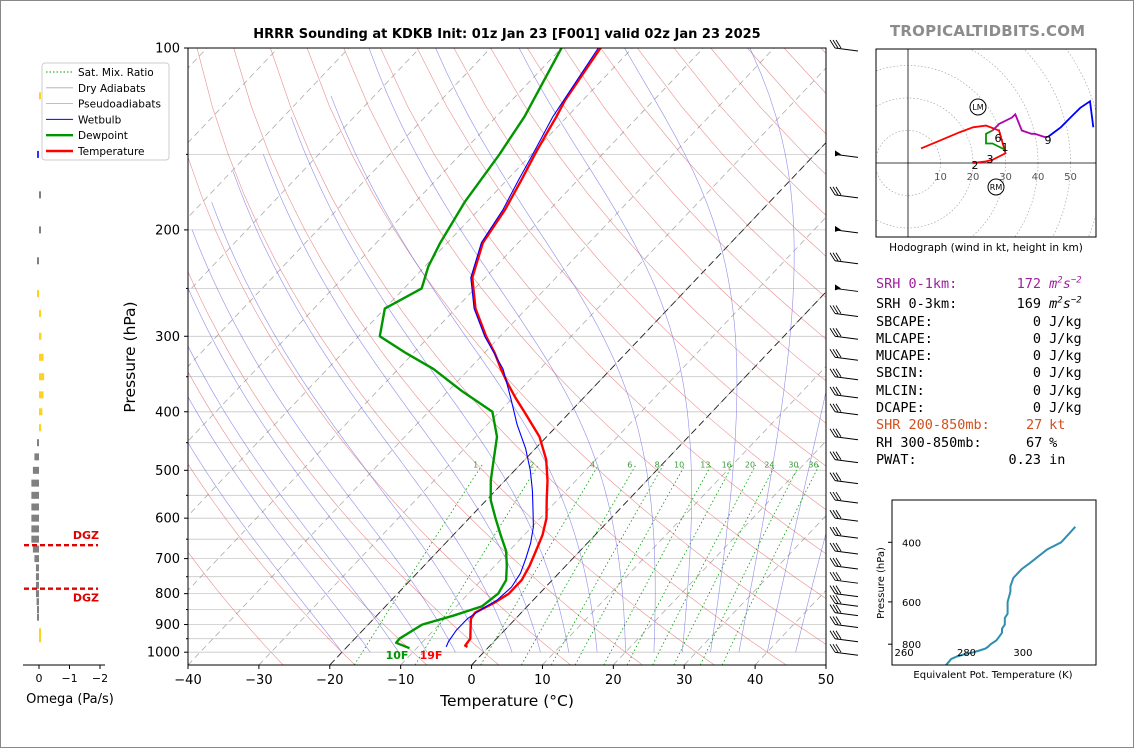 This screenshot has height=748, width=1134. I want to click on hodograph-area: 10 20 30 40 50 1 2 36 9 LM RM, so click(986, 143).